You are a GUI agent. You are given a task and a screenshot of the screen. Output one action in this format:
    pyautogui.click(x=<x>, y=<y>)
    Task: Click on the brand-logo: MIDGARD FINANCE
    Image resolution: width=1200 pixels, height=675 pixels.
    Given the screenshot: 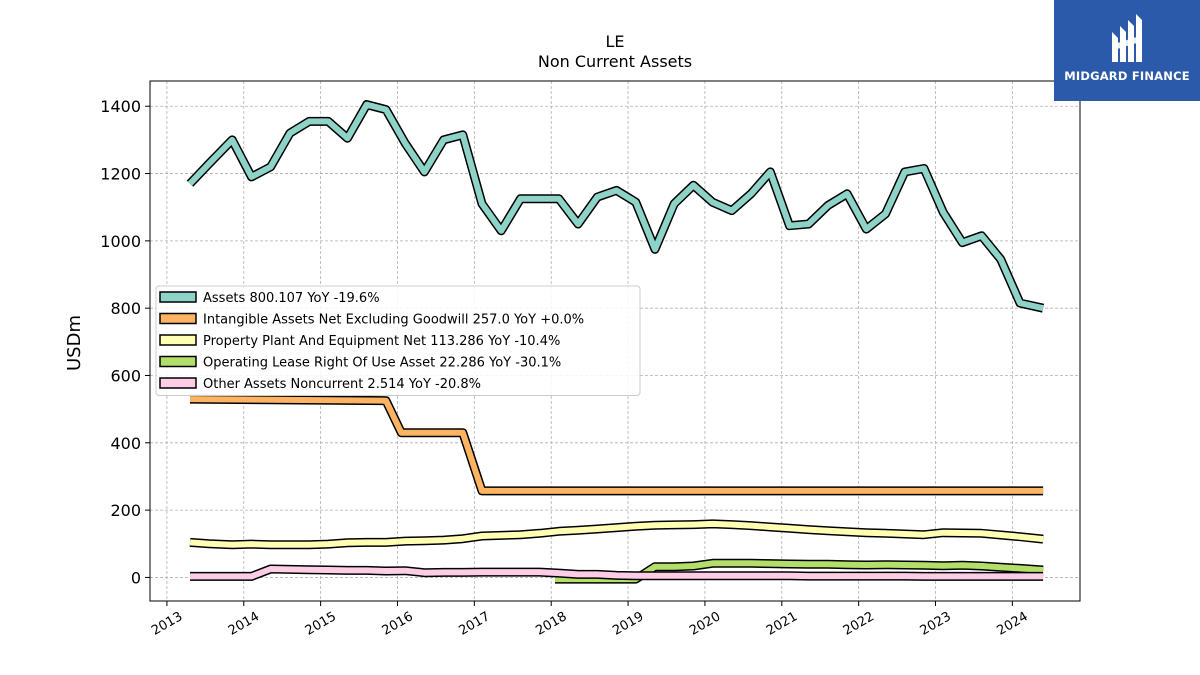 What is the action you would take?
    pyautogui.click(x=1127, y=50)
    